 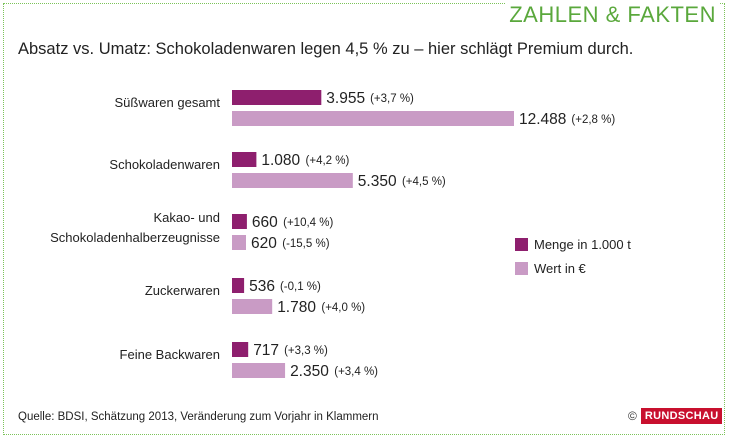 I want to click on change-label: (+4,0 %), so click(x=343, y=308).